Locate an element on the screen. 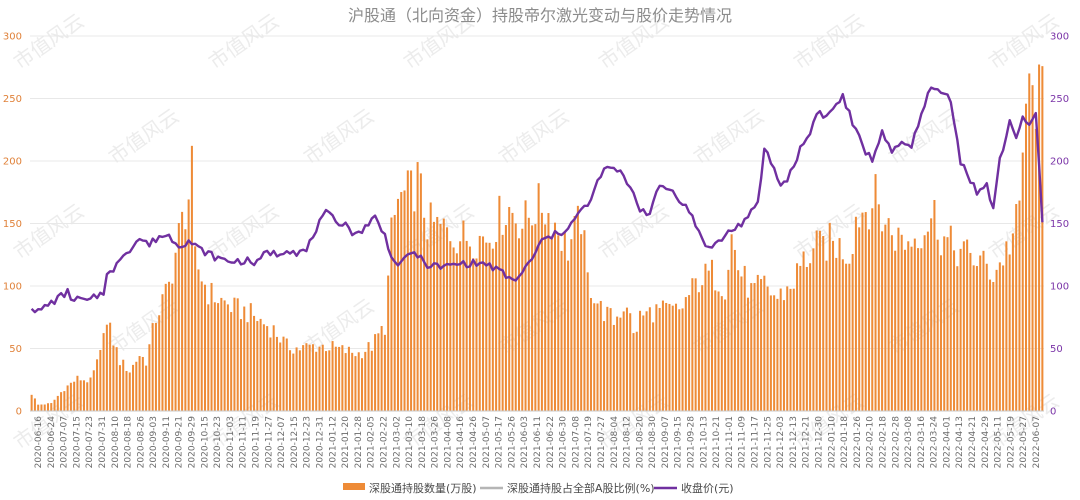  x-tick-label: 2020-06-24 is located at coordinates (52, 442).